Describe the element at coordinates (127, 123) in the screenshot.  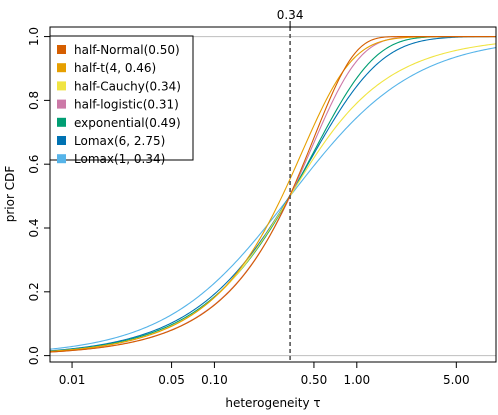
I see `legend-label: exponential(0.49)` at that location.